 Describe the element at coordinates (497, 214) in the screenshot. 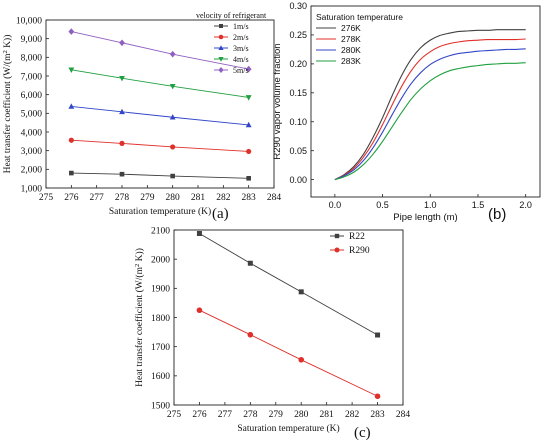

I see `panel-label: (b)` at that location.